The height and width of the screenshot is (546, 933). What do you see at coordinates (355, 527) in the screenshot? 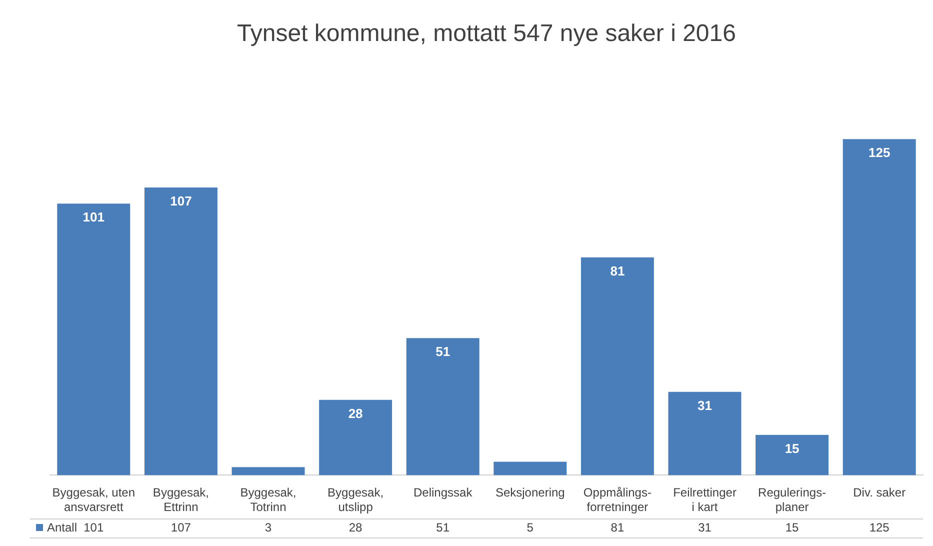
I see `data-label: 28` at bounding box center [355, 527].